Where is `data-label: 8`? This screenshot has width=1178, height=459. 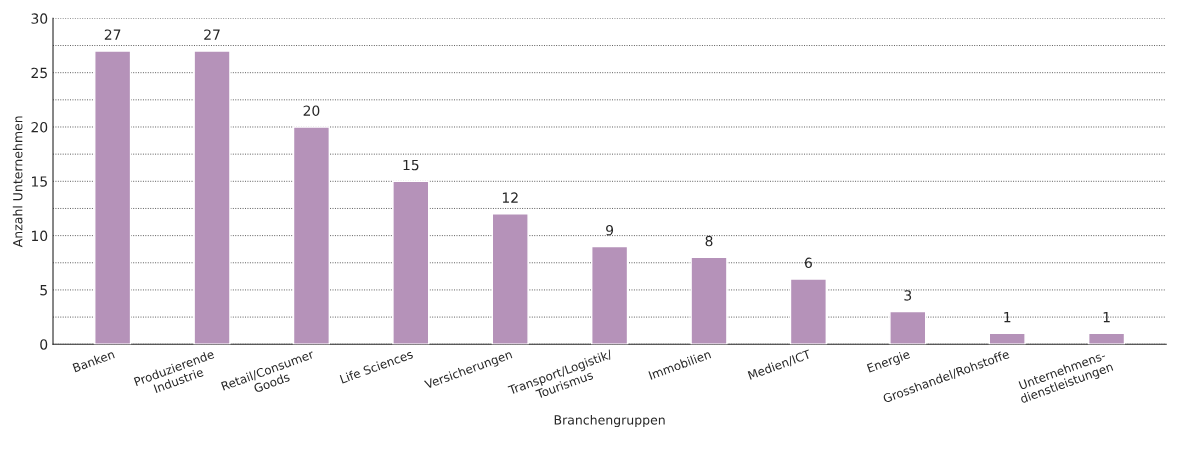 data-label: 8 is located at coordinates (709, 241).